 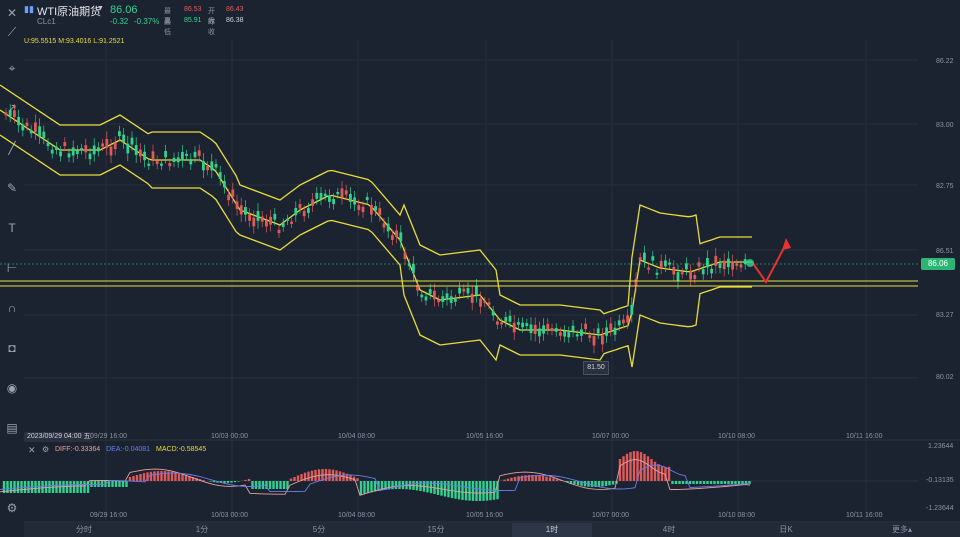 What do you see at coordinates (901, 529) in the screenshot?
I see `tab-more: 更多▴` at bounding box center [901, 529].